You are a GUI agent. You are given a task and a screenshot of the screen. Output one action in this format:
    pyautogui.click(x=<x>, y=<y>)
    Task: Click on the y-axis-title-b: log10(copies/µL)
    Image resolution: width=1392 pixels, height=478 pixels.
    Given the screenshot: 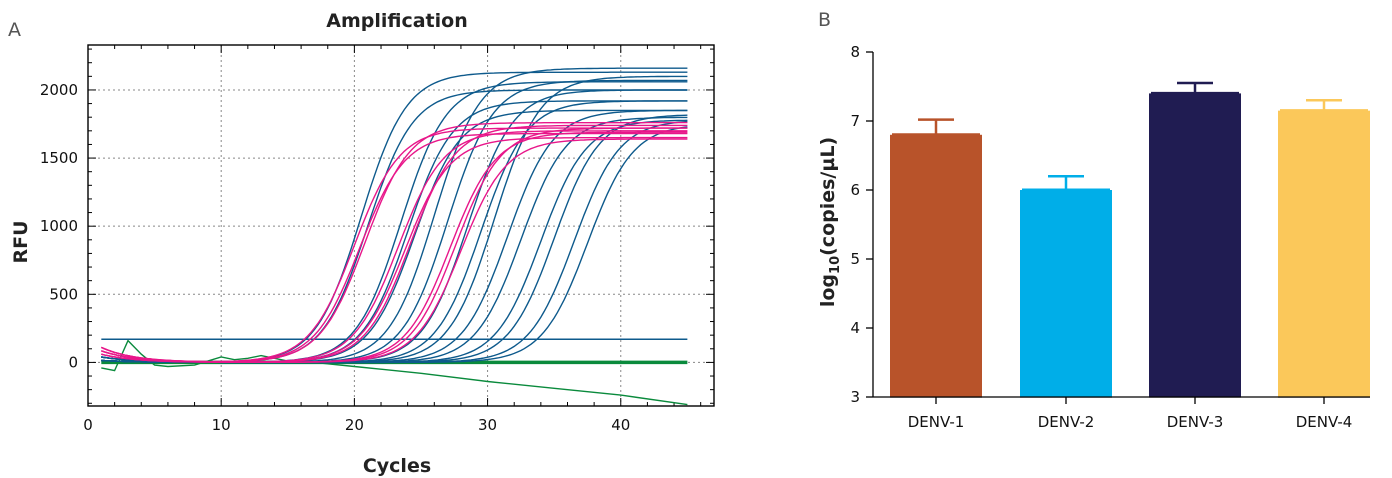 What is the action you would take?
    pyautogui.click(x=830, y=222)
    